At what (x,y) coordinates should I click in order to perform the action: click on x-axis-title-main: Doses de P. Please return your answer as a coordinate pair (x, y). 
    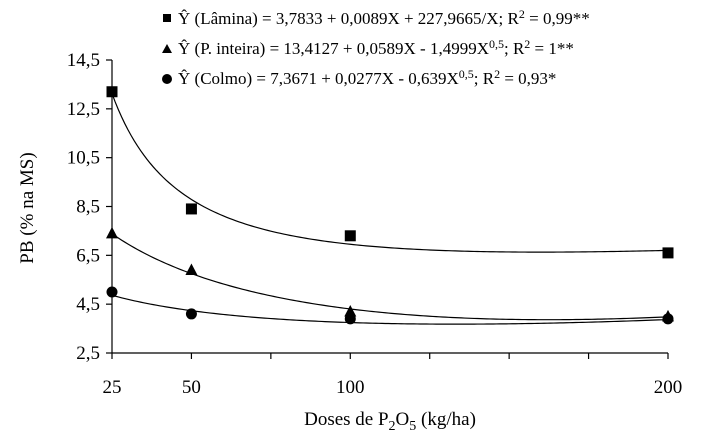
    Looking at the image, I should click on (346, 419).